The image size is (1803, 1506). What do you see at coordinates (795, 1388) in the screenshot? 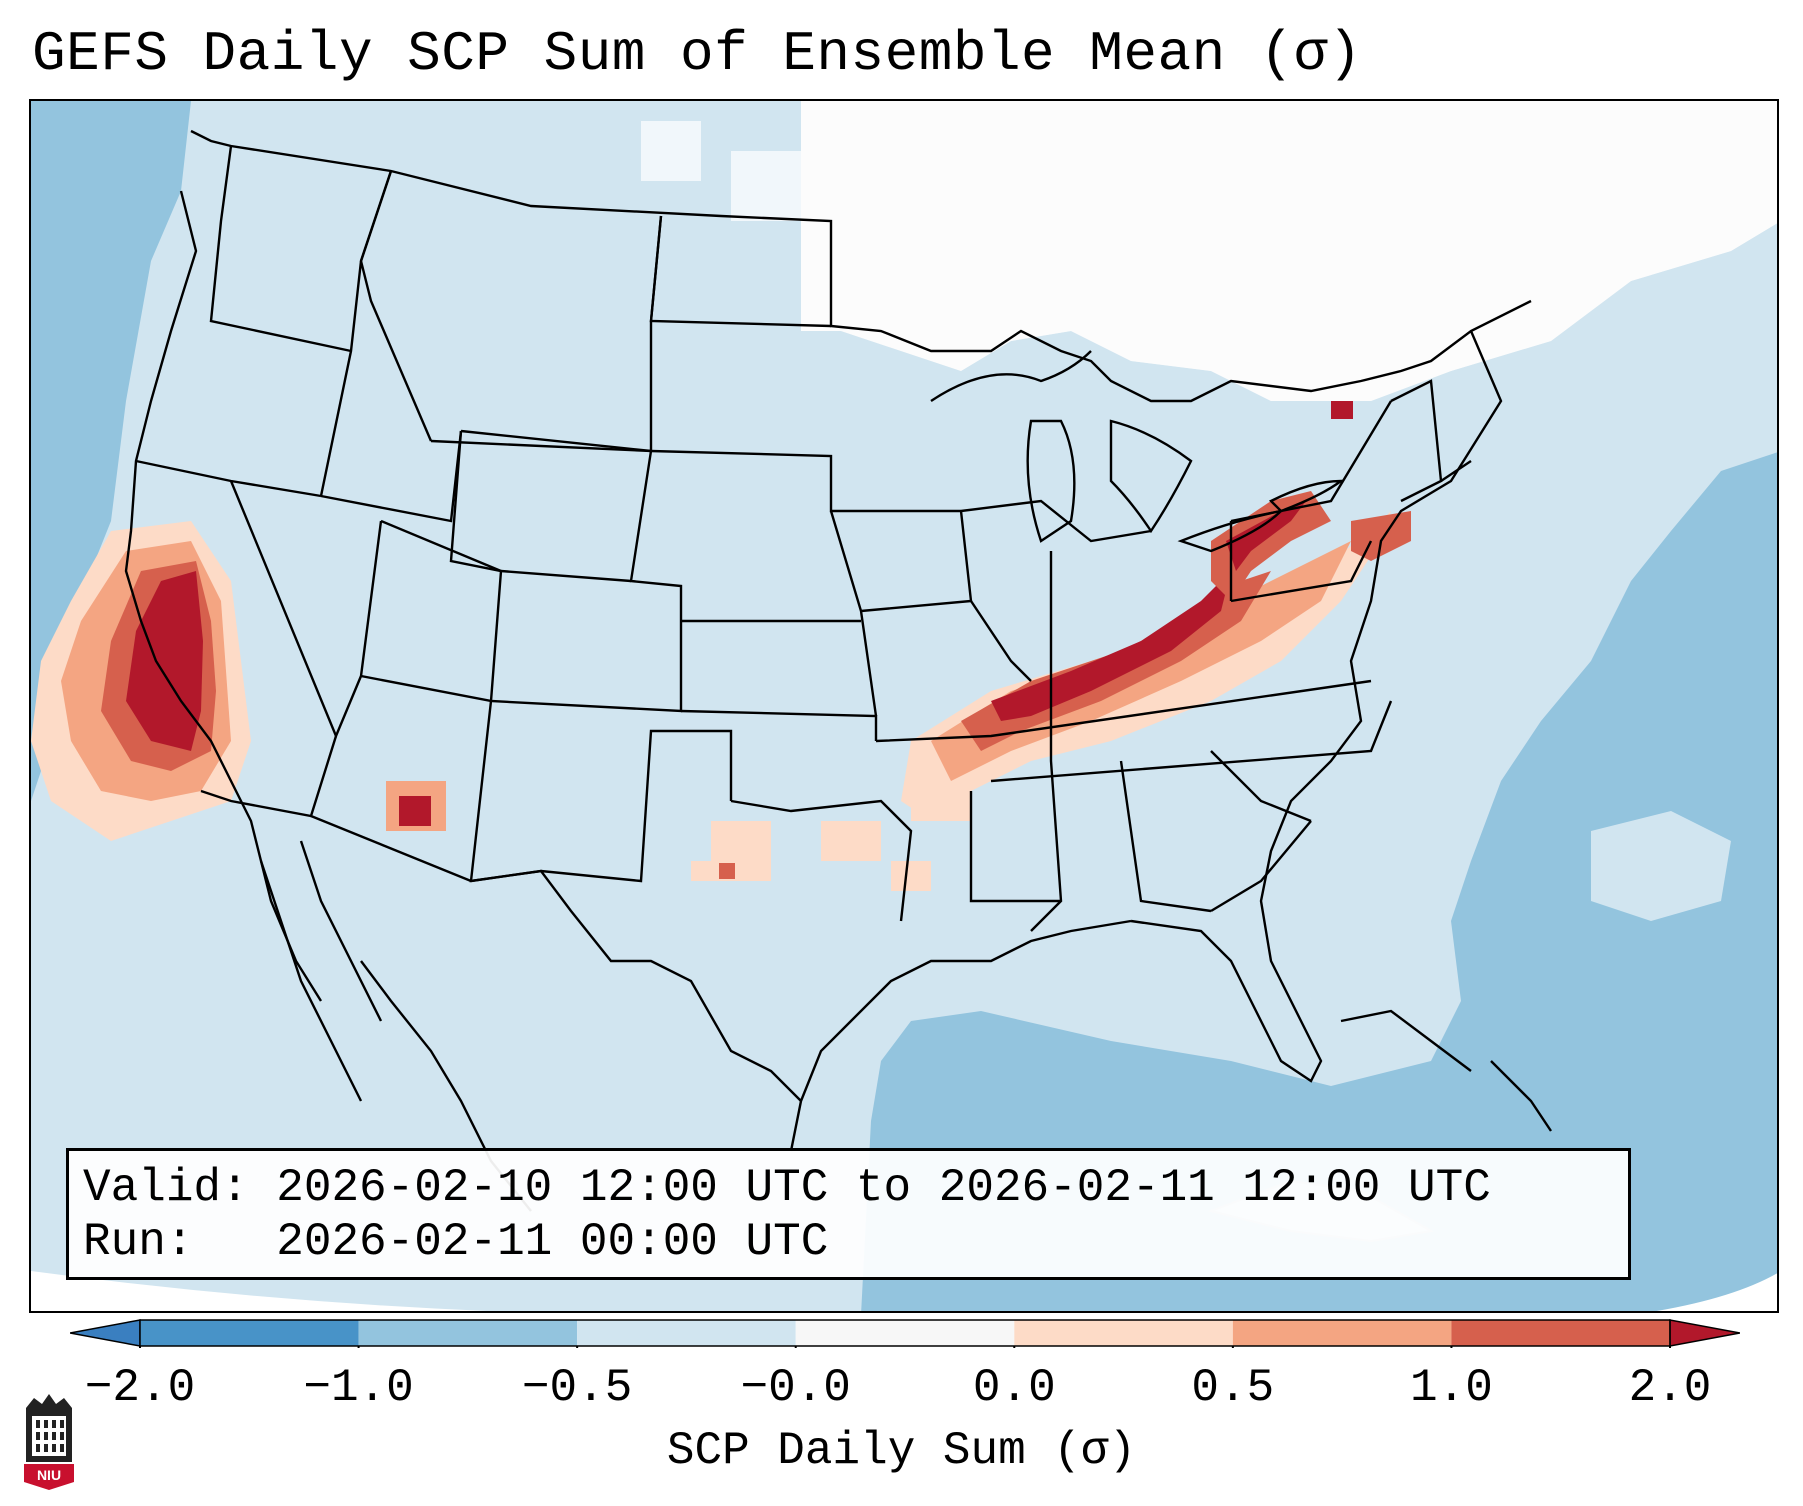
I see `colorbar-tick-label: −0.0` at bounding box center [795, 1388].